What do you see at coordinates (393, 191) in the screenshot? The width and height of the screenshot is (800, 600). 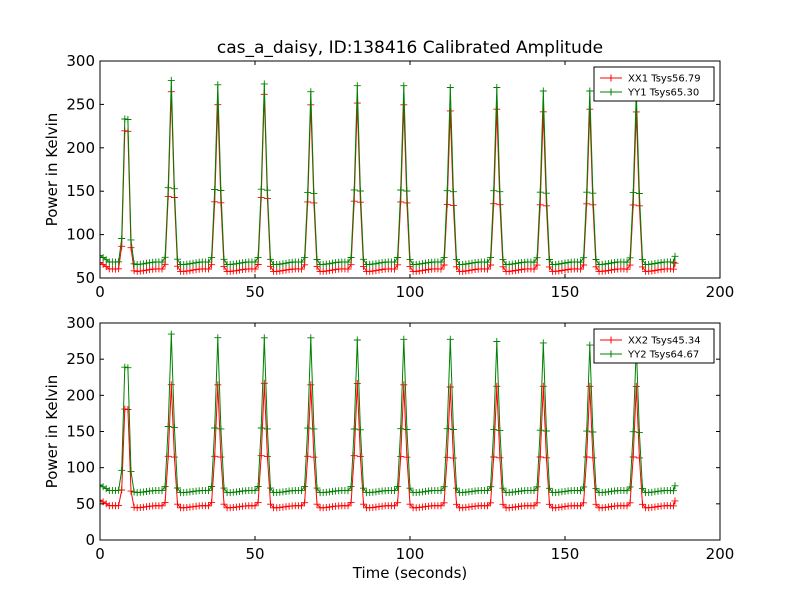 I see `y-tick-top-150: 150` at bounding box center [393, 191].